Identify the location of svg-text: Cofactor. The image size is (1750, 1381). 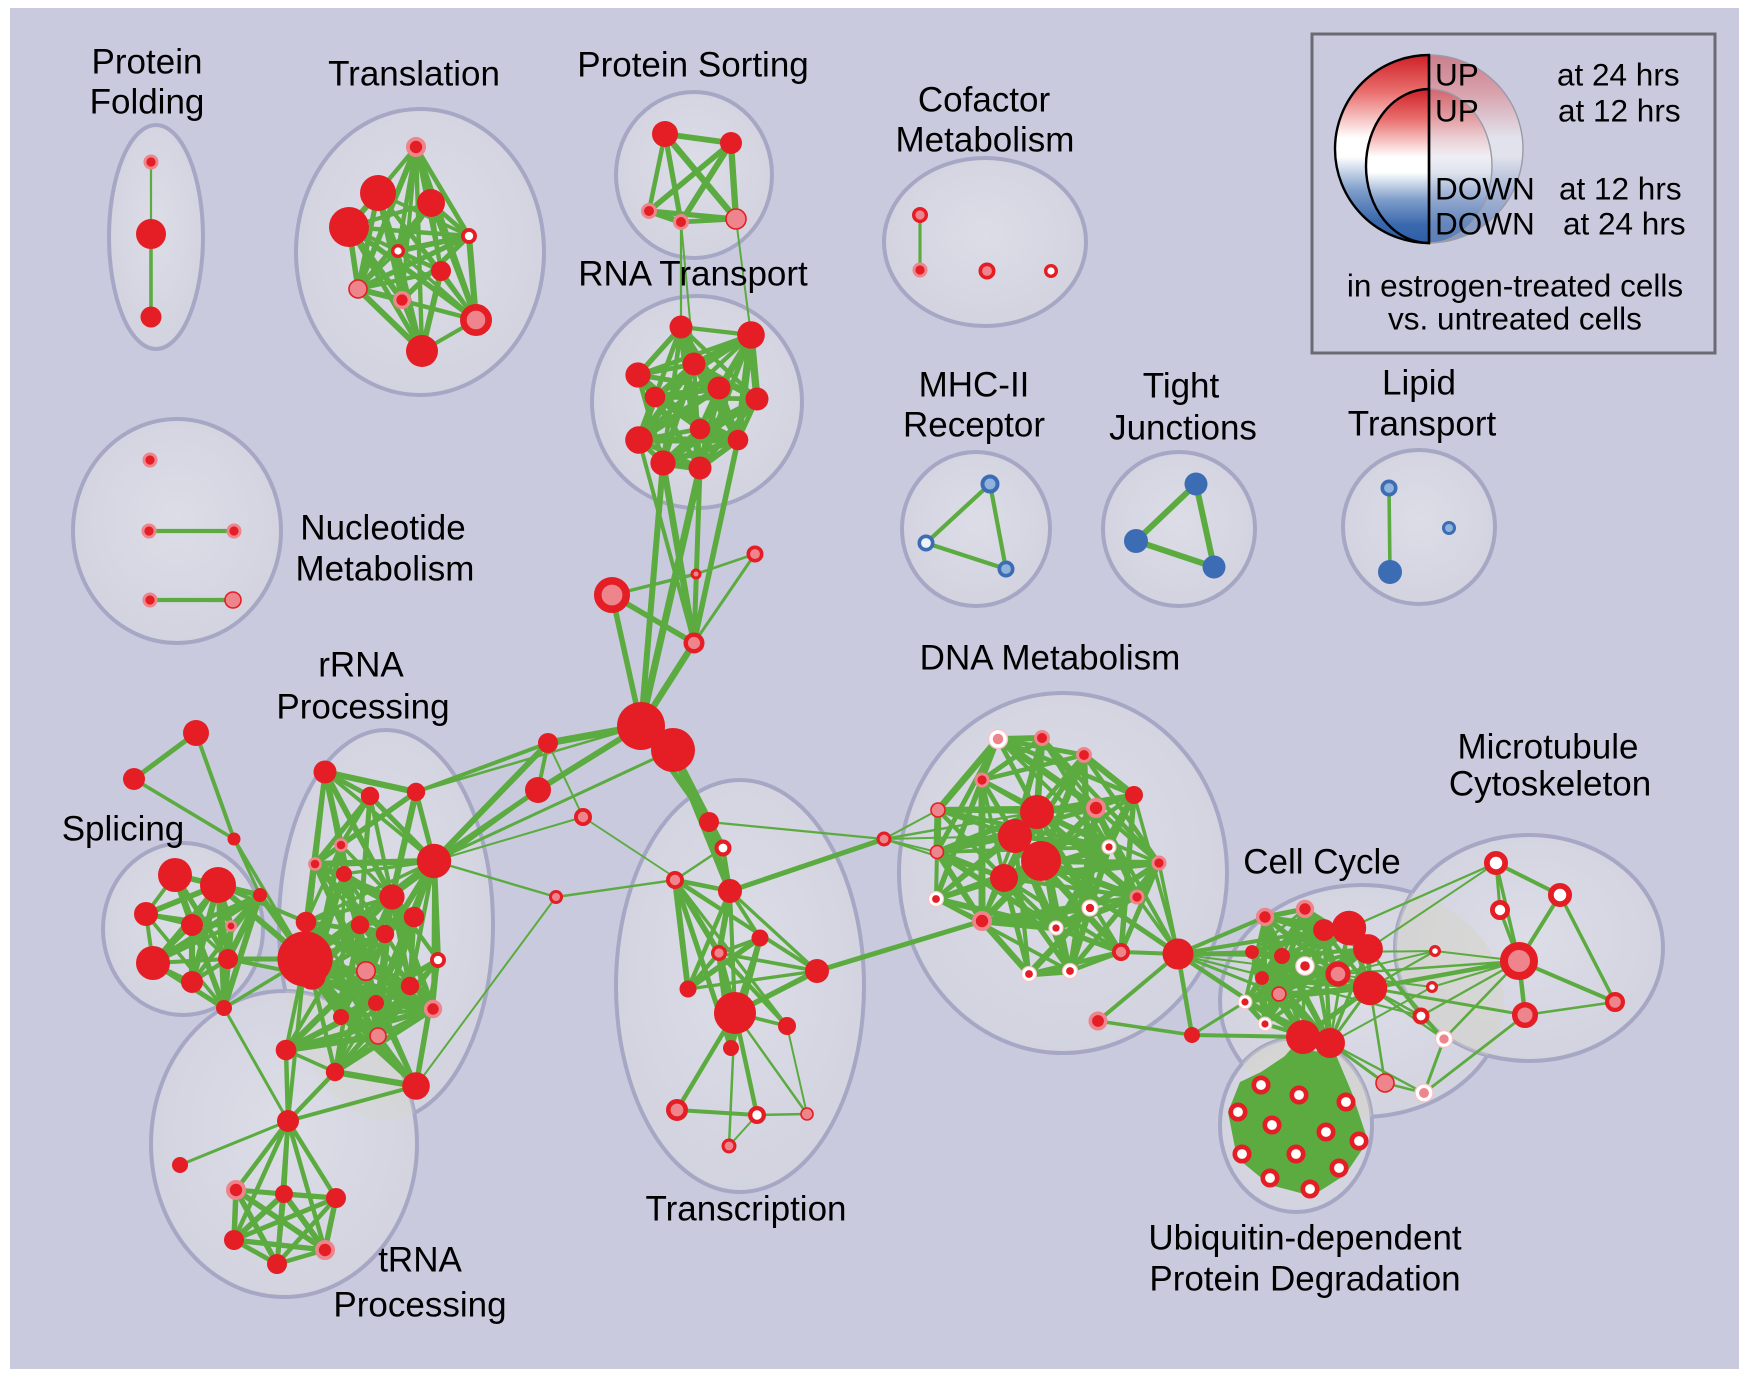
(984, 99).